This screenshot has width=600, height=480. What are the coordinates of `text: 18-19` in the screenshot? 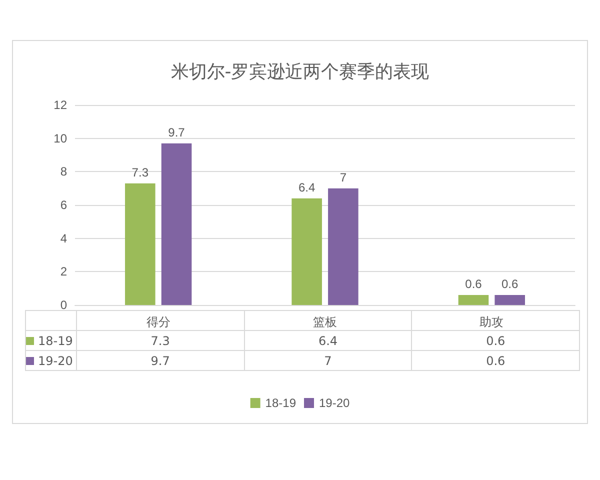 It's located at (280, 403).